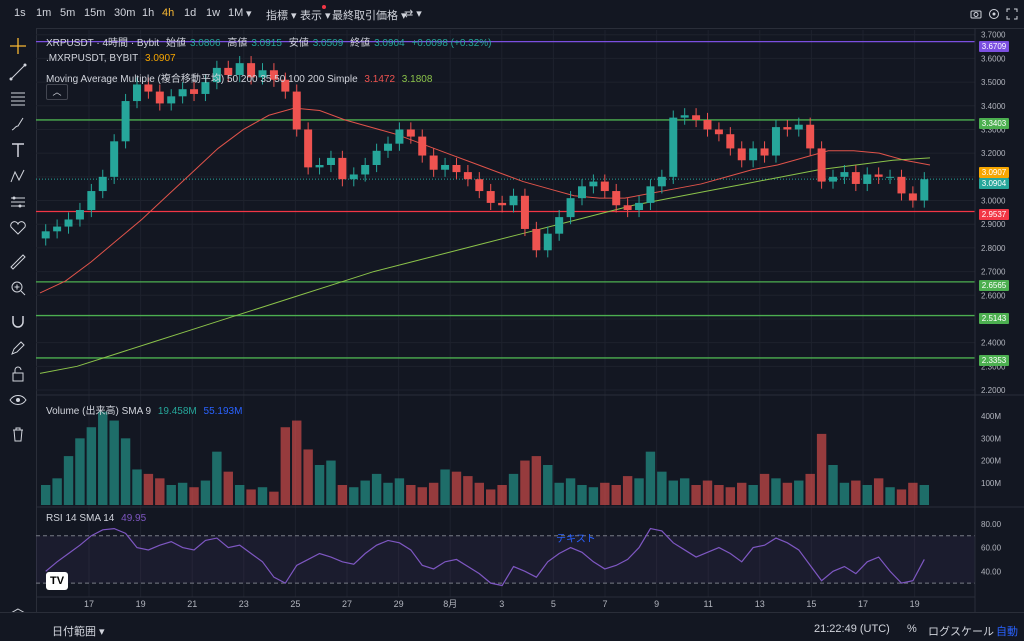 This screenshot has height=641, width=1024. What do you see at coordinates (347, 604) in the screenshot?
I see `time-tick-label: 27` at bounding box center [347, 604].